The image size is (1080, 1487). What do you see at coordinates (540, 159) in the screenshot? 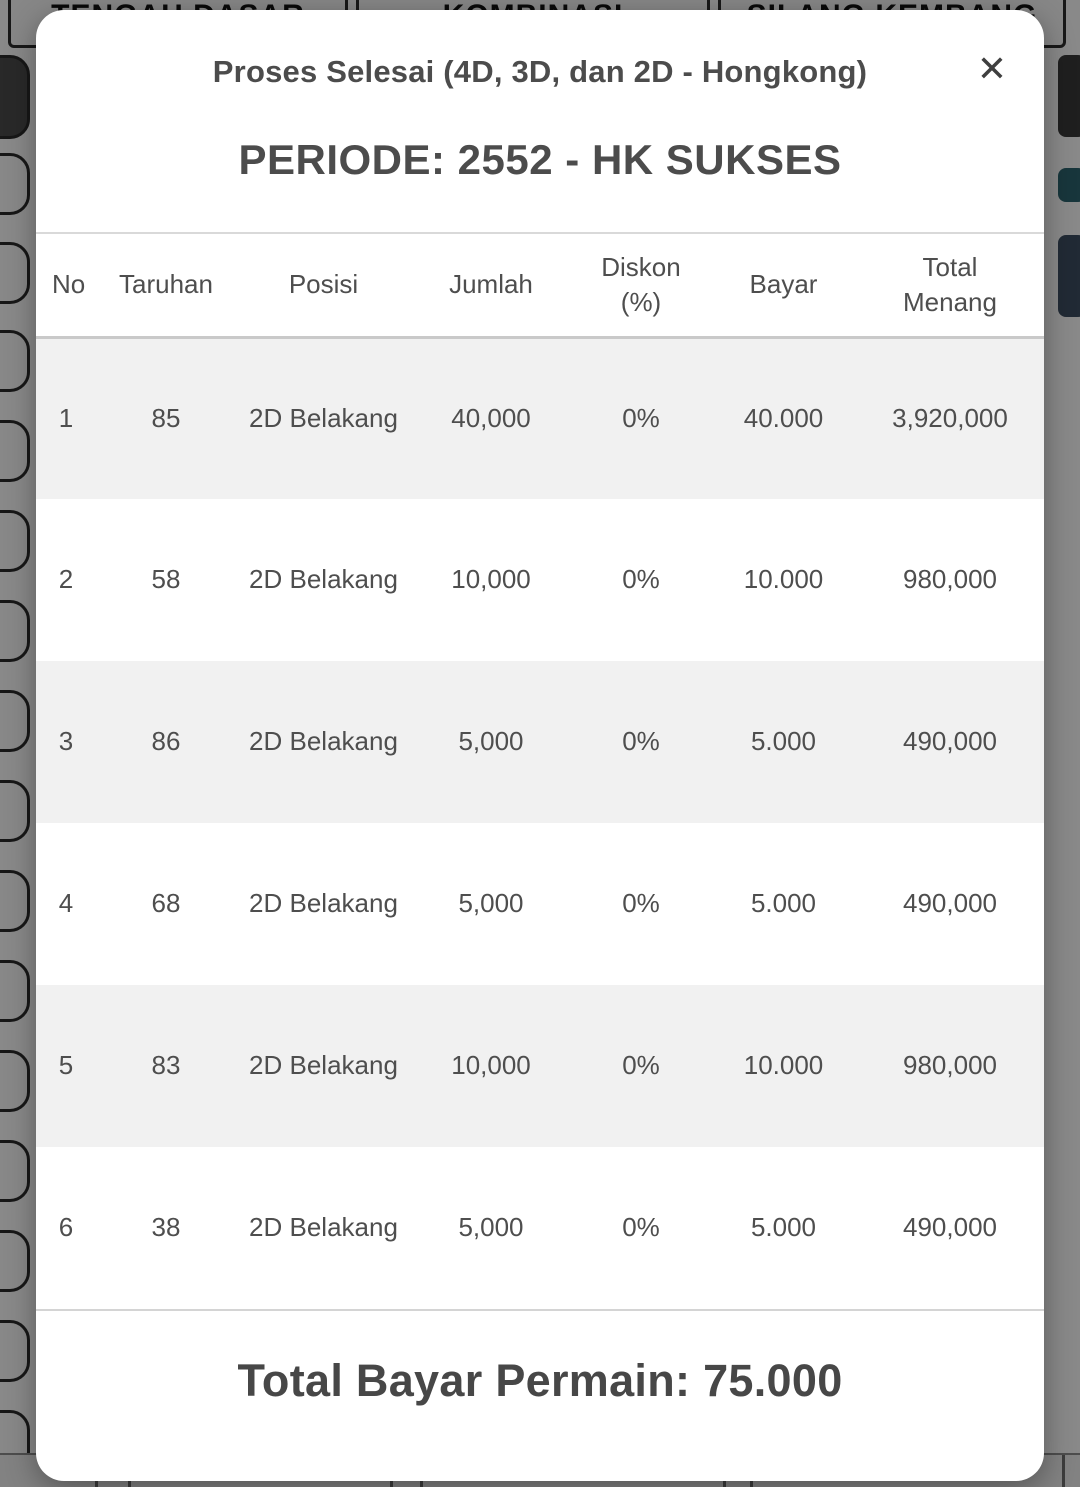
I see `periode-heading: PERIODE: 2552 - HK SUKSES` at bounding box center [540, 159].